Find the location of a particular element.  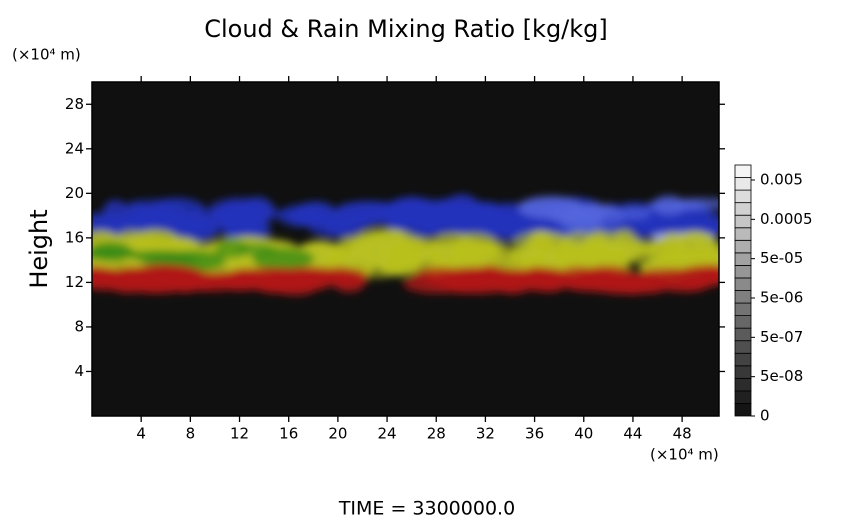

x-tick-label: 48 is located at coordinates (682, 434).